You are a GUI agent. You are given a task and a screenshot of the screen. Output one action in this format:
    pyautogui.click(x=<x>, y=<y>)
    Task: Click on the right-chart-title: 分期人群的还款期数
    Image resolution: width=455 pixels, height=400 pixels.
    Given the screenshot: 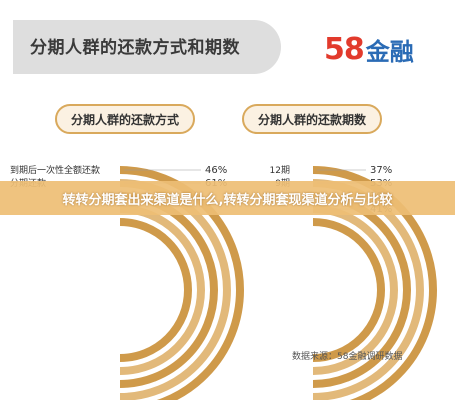 What is the action you would take?
    pyautogui.click(x=312, y=119)
    